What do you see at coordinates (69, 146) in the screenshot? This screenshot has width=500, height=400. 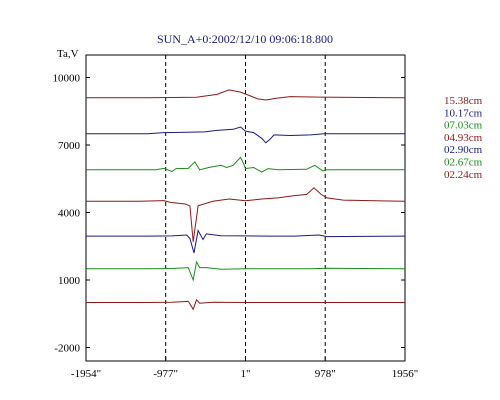 I see `y-tick-label: 7000` at bounding box center [69, 146].